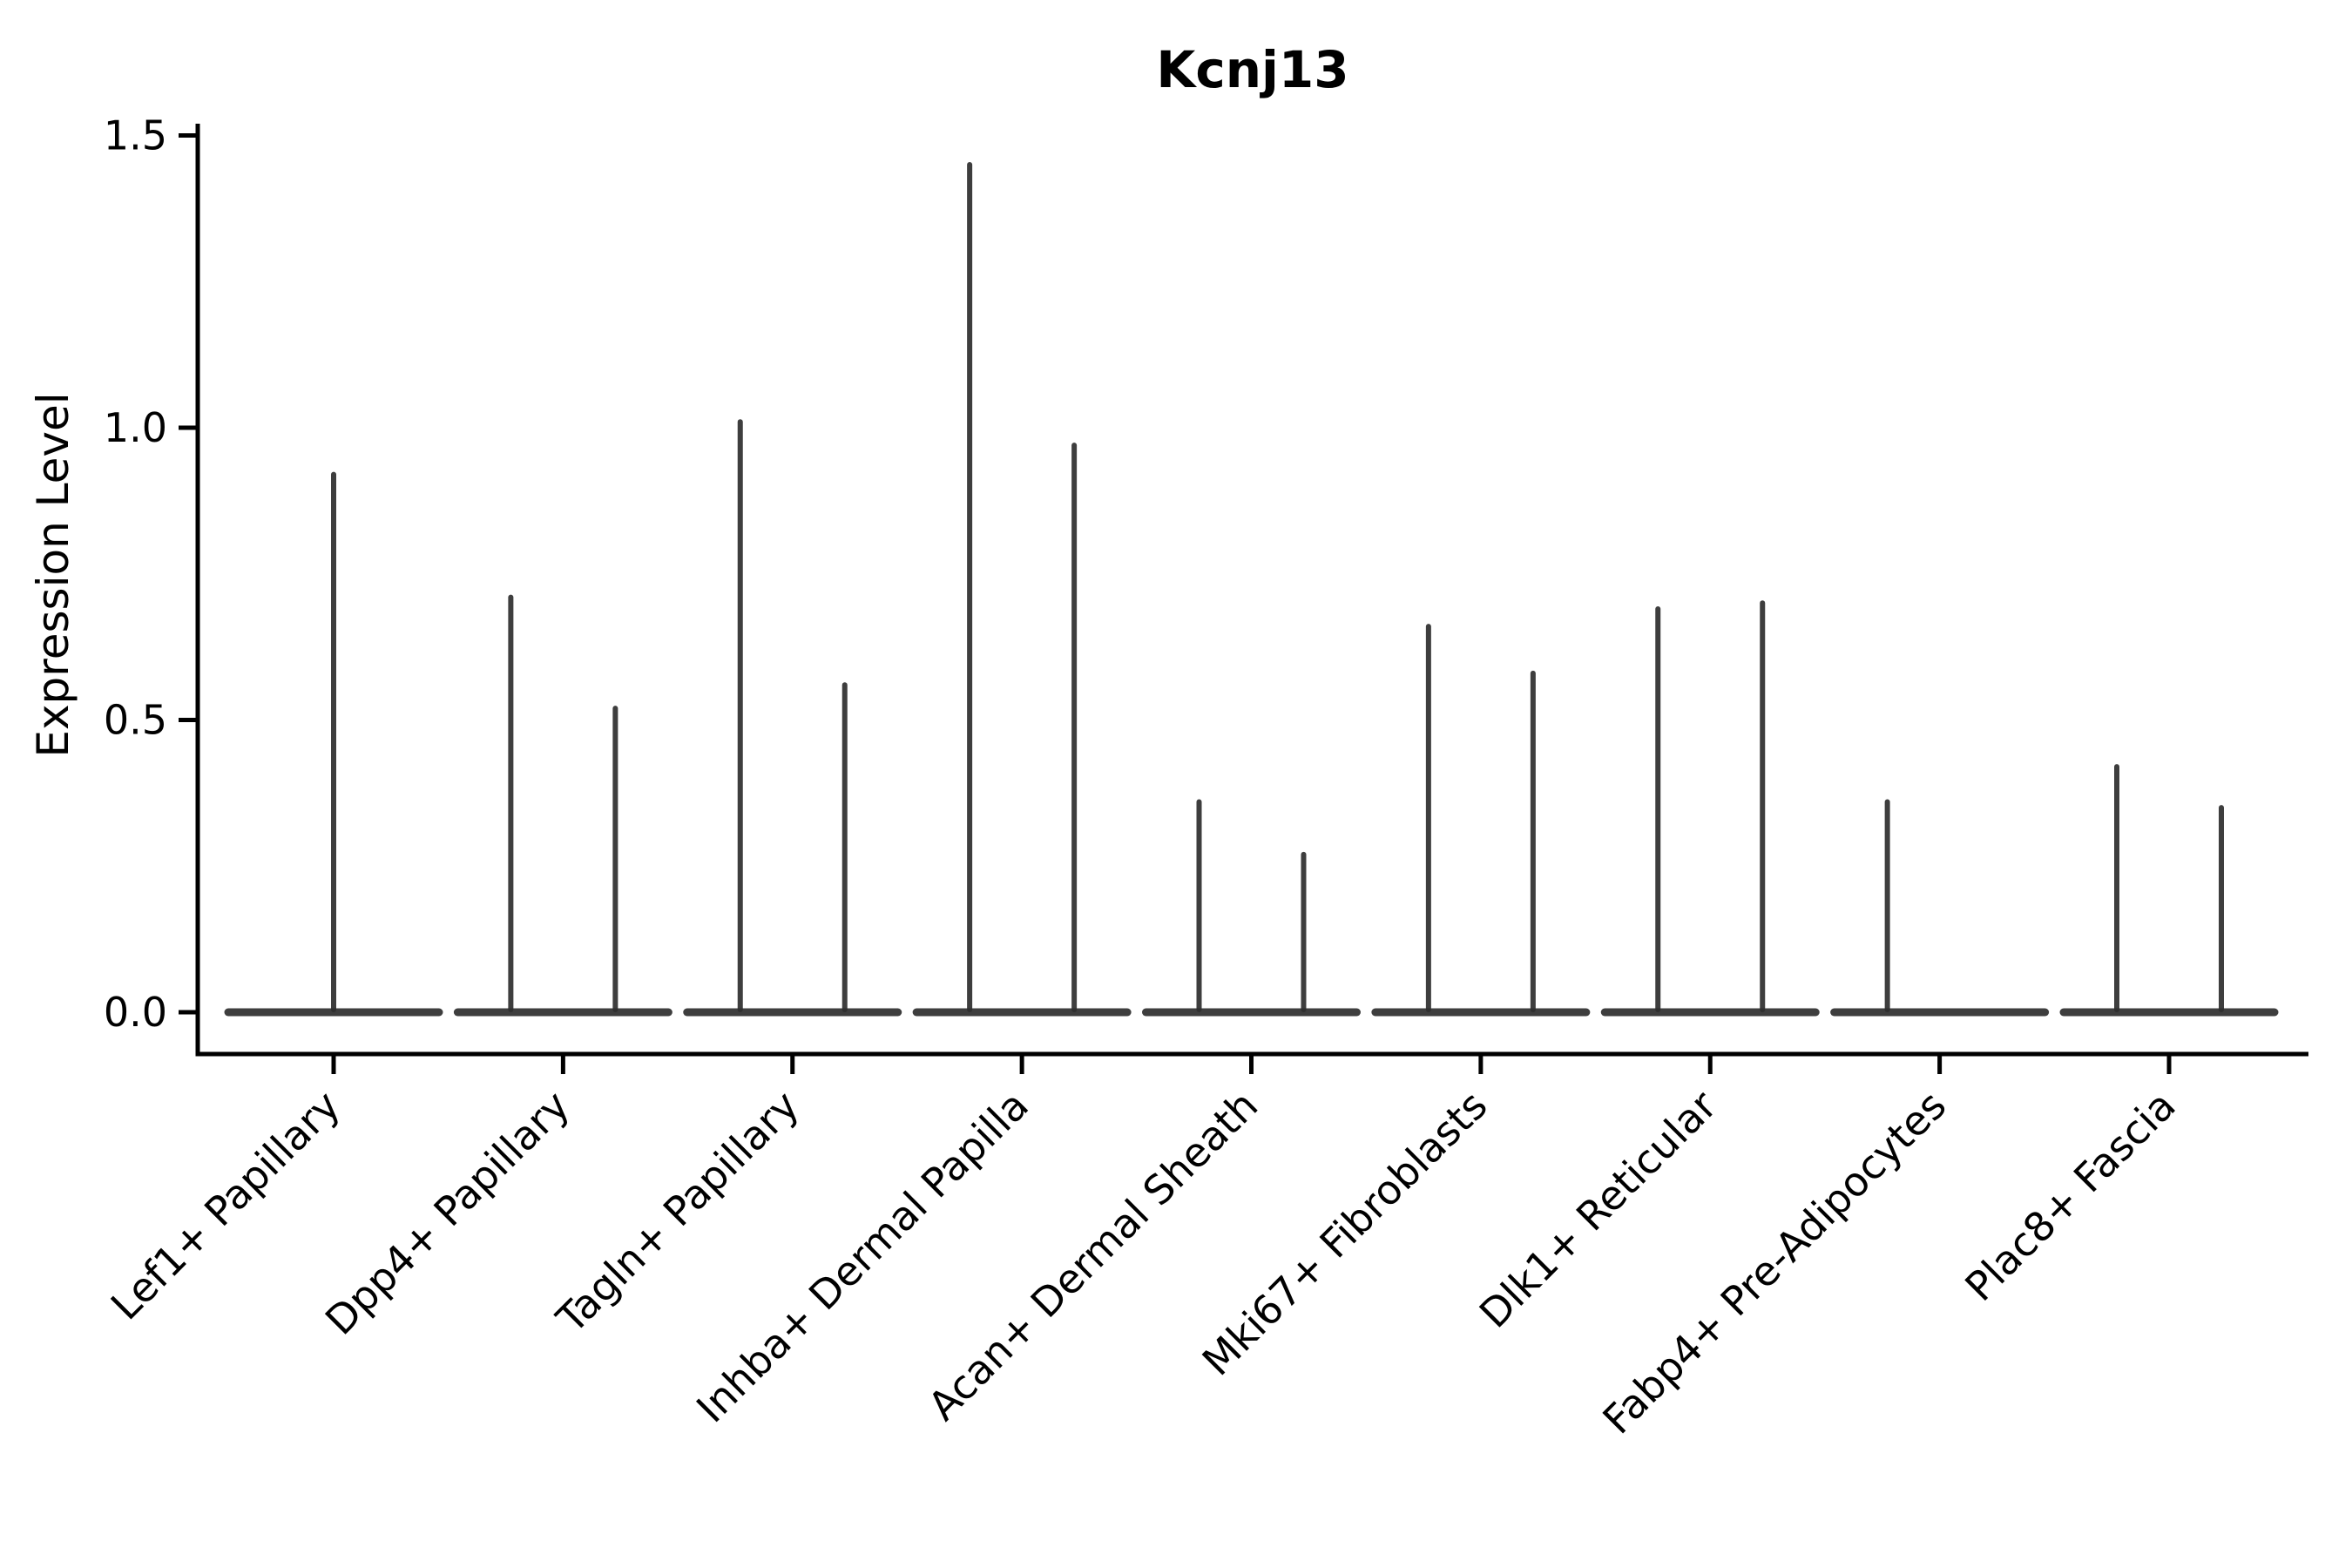  I want to click on x-tick-label: Dpp4+ Papillary, so click(447, 1213).